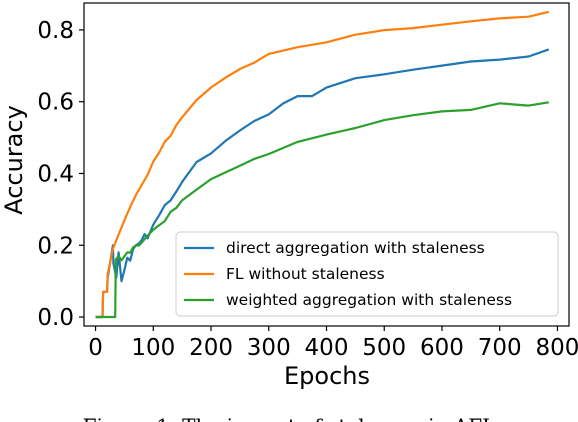  Describe the element at coordinates (55, 318) in the screenshot. I see `y-tick-label: 0.0` at that location.